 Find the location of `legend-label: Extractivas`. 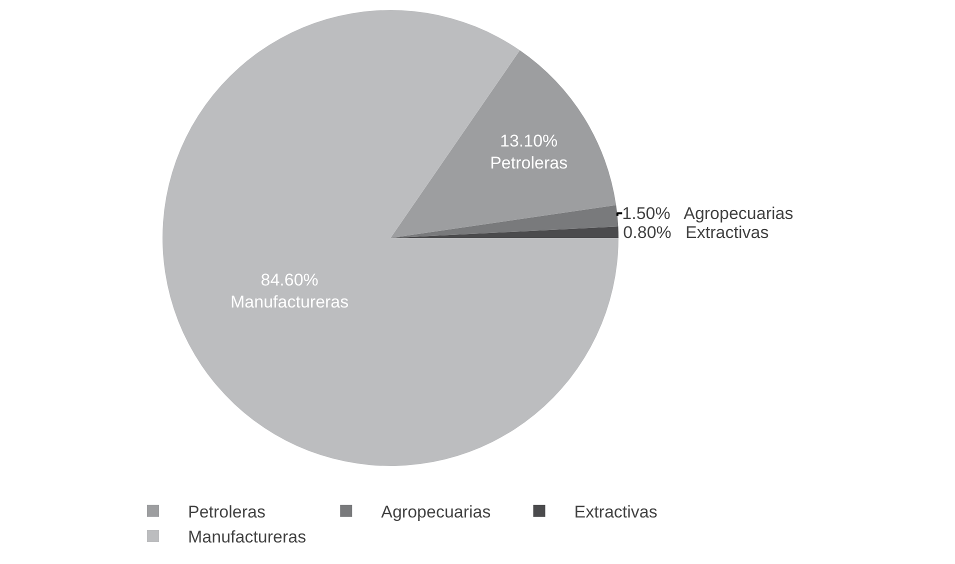

legend-label: Extractivas is located at coordinates (616, 512).